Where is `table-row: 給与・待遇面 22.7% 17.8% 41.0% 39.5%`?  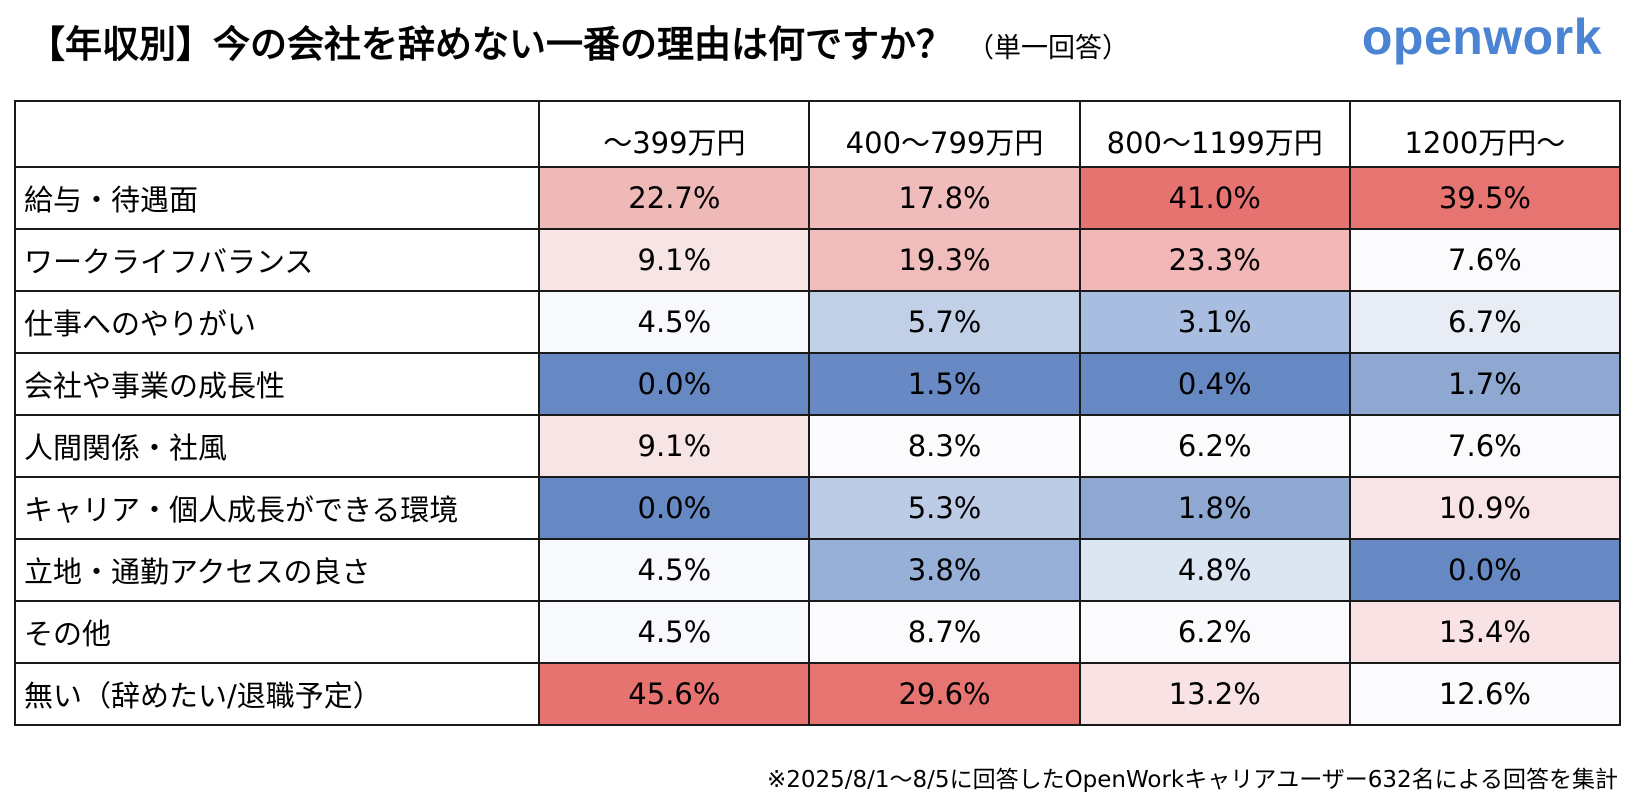
table-row: 給与・待遇面 22.7% 17.8% 41.0% 39.5% is located at coordinates (817, 198).